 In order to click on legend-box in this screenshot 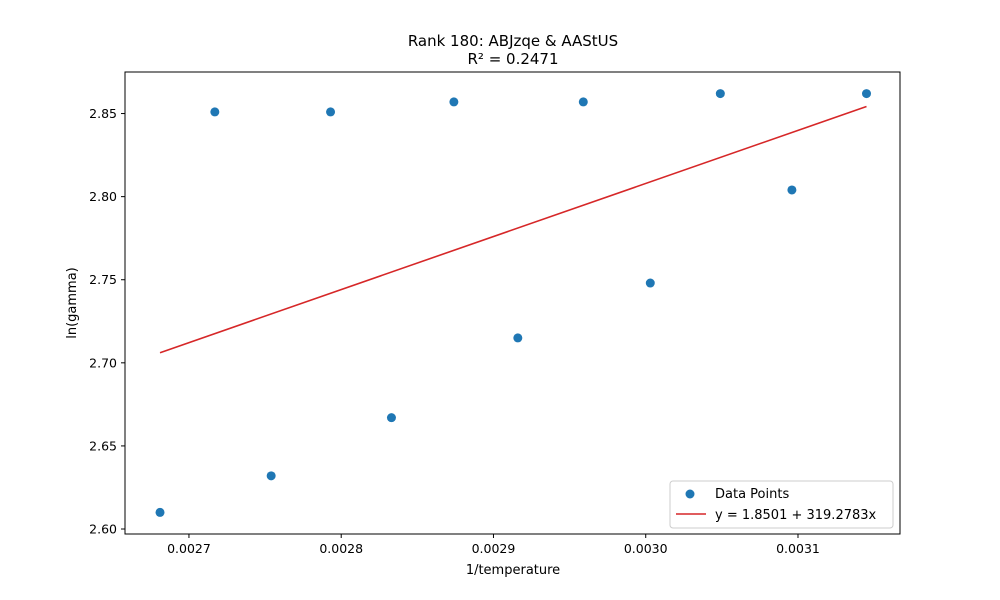, I will do `click(781, 504)`.